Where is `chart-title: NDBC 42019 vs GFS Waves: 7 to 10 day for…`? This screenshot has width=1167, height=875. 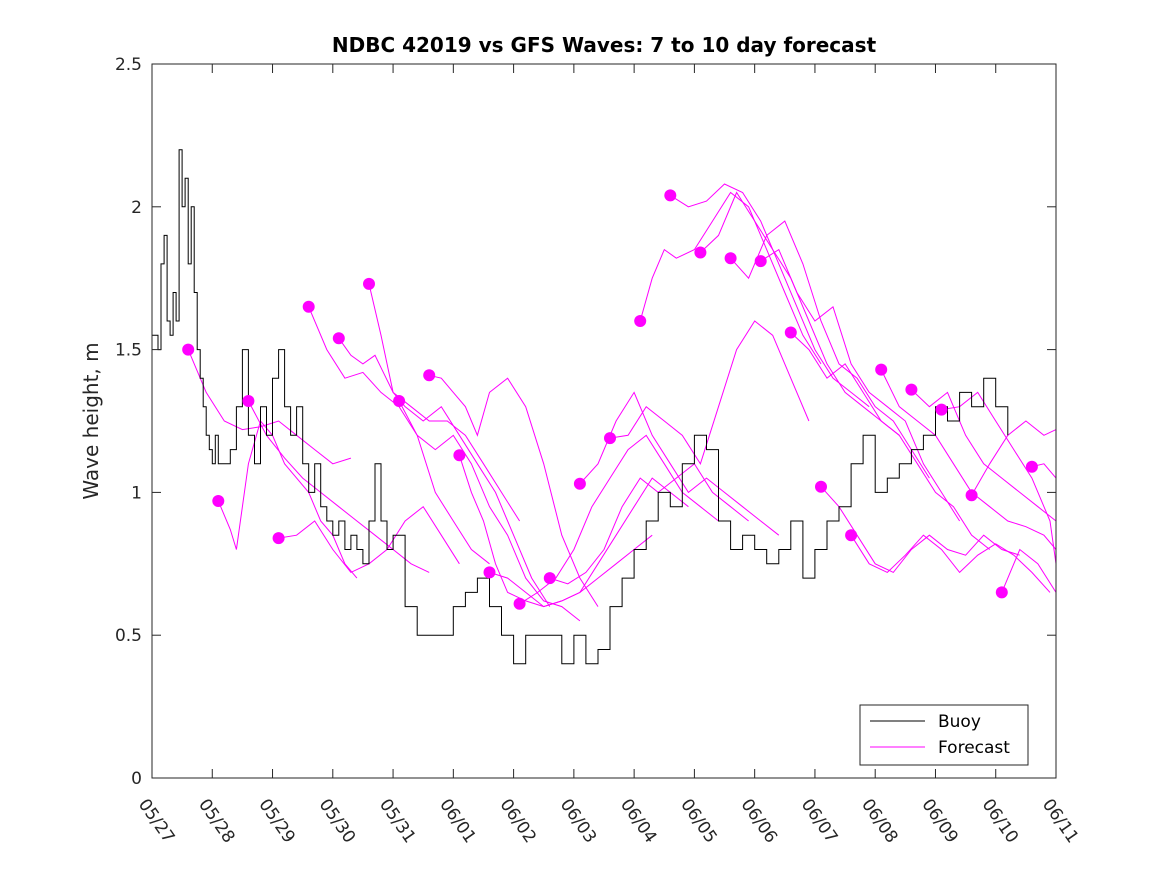
chart-title: NDBC 42019 vs GFS Waves: 7 to 10 day for… is located at coordinates (604, 45).